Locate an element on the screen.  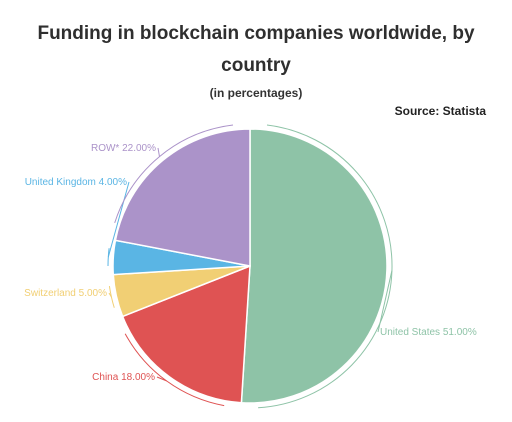
pie-slice-row is located at coordinates (182, 197).